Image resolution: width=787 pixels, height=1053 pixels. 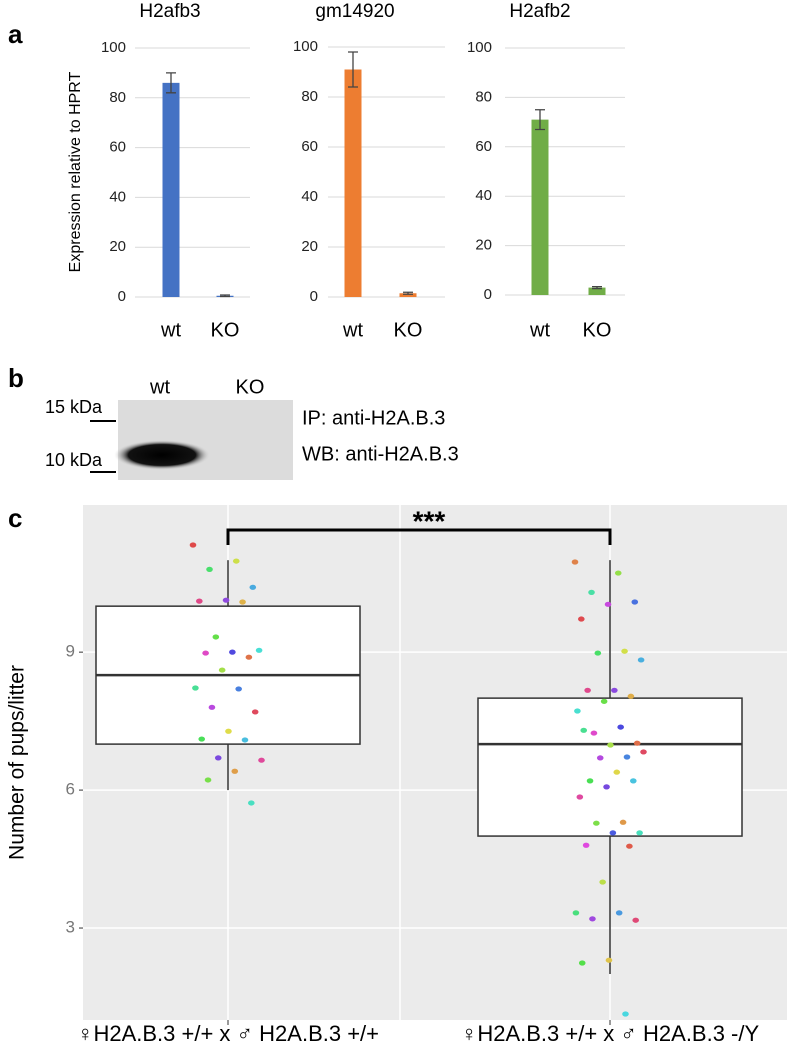 I want to click on chart-title: H2afb2, so click(x=539, y=11).